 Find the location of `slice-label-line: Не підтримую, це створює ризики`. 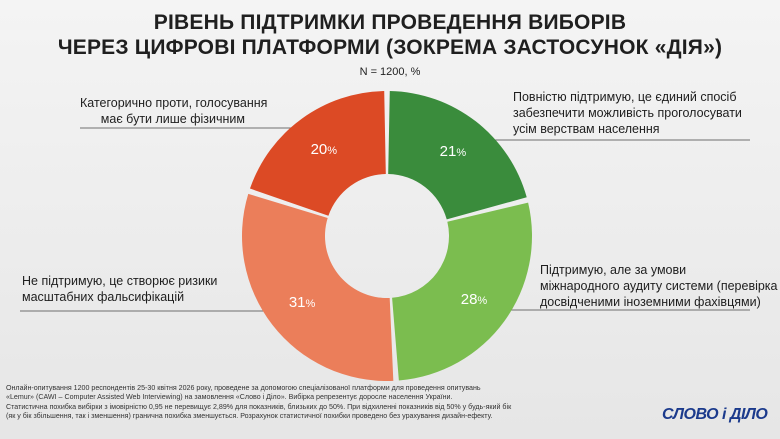

slice-label-line: Не підтримую, це створює ризики is located at coordinates (120, 281).